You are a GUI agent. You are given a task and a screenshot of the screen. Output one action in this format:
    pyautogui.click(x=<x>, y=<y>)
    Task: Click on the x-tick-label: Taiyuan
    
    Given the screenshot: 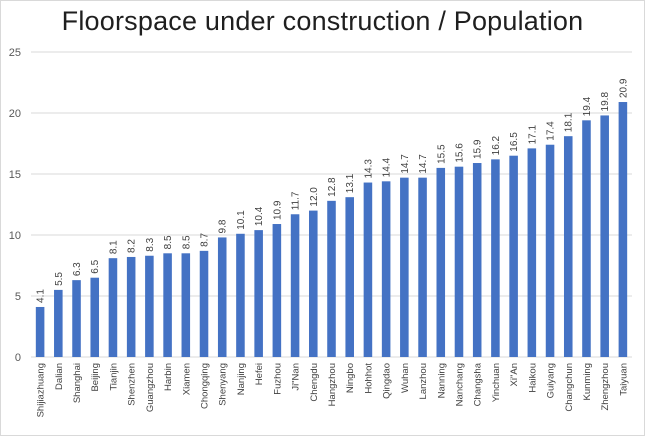 What is the action you would take?
    pyautogui.click(x=623, y=379)
    